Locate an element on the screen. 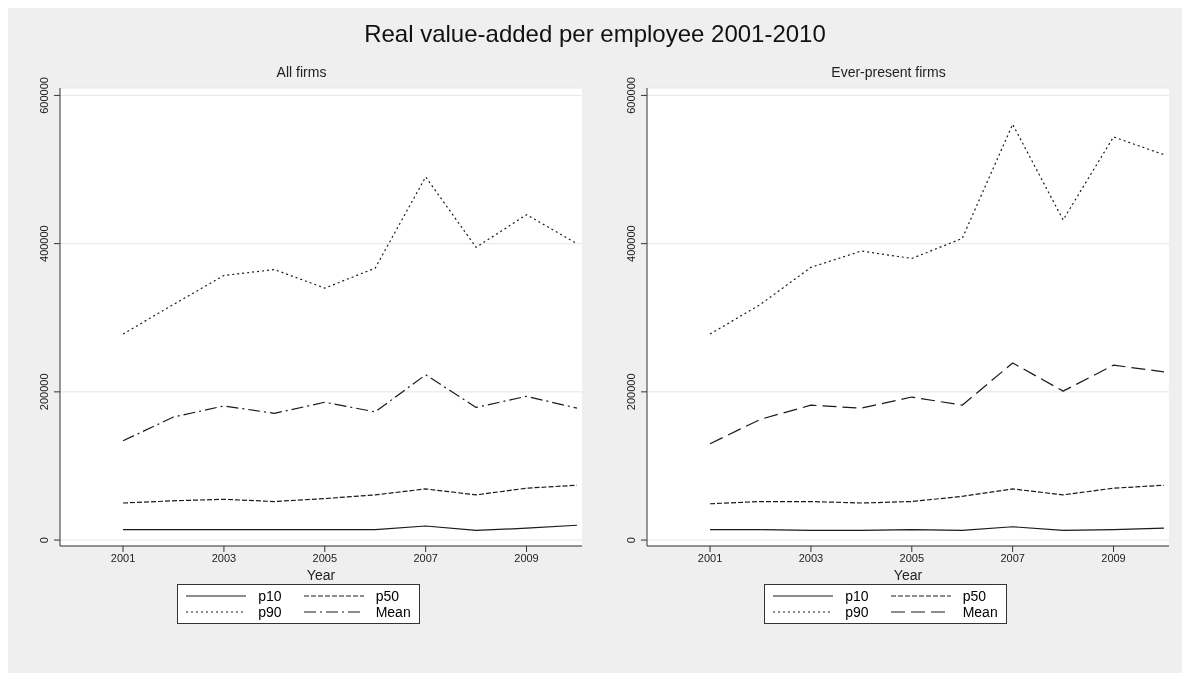 The width and height of the screenshot is (1190, 681). chart-subtitle: Ever-present firms is located at coordinates (888, 72).